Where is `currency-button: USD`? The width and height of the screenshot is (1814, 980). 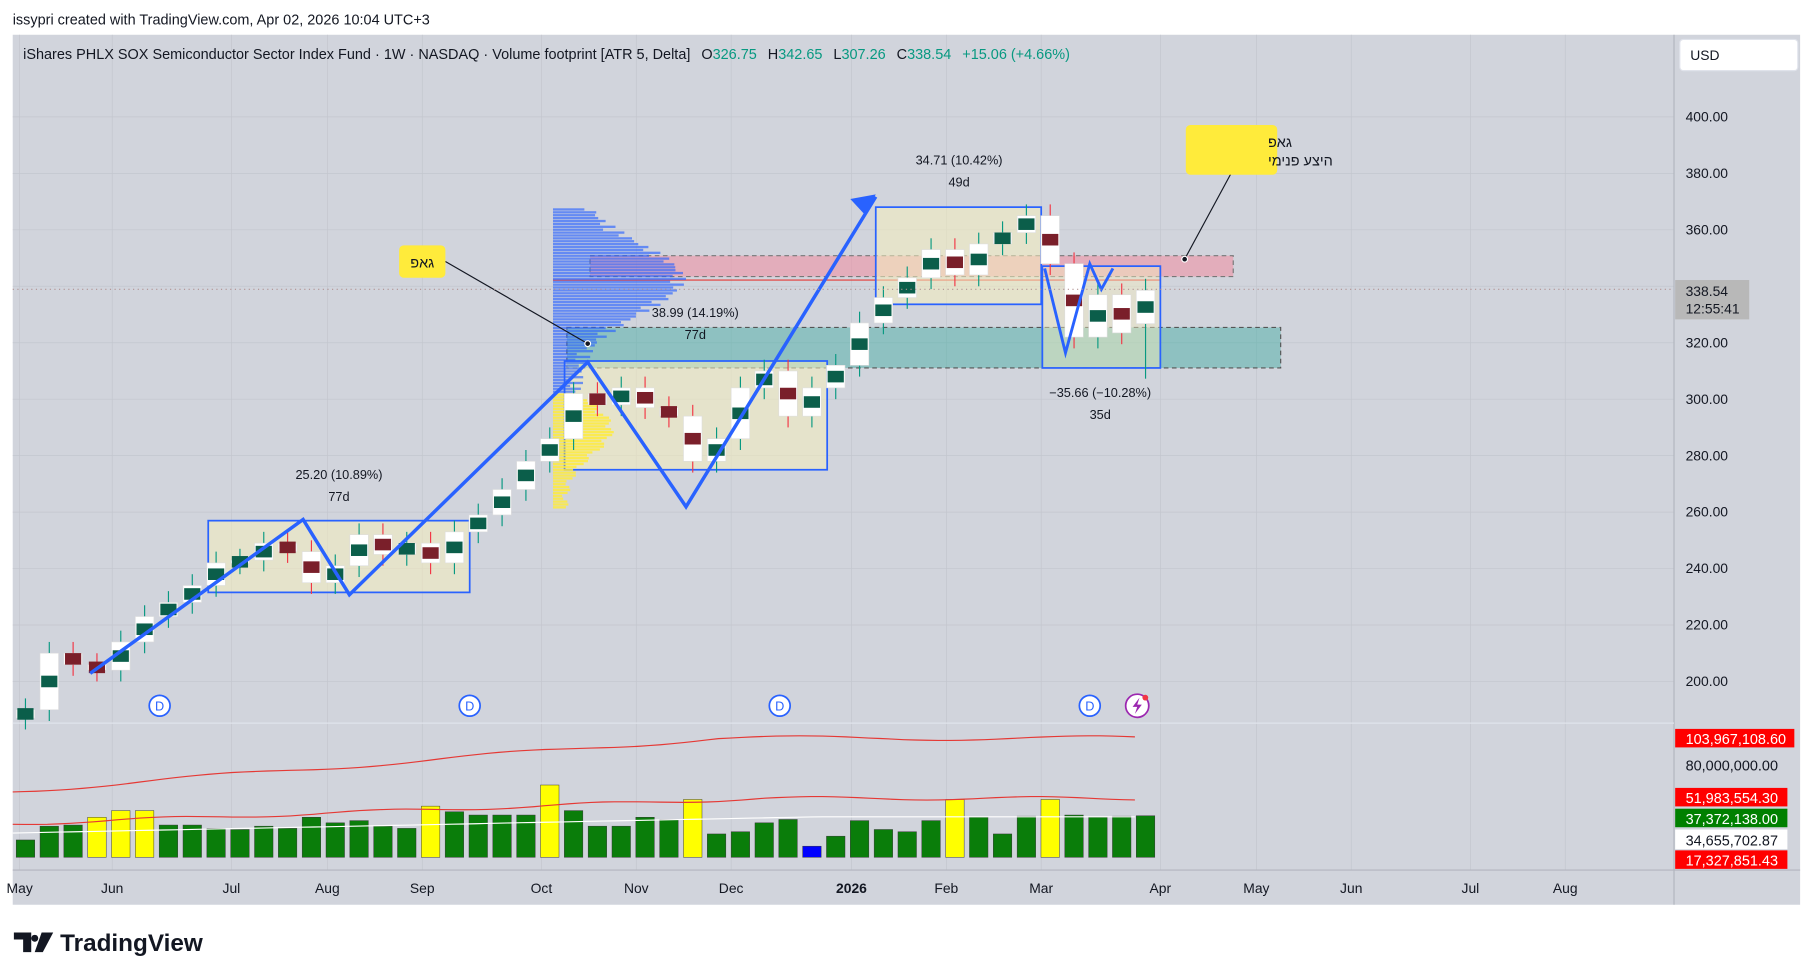
currency-button: USD is located at coordinates (1739, 55).